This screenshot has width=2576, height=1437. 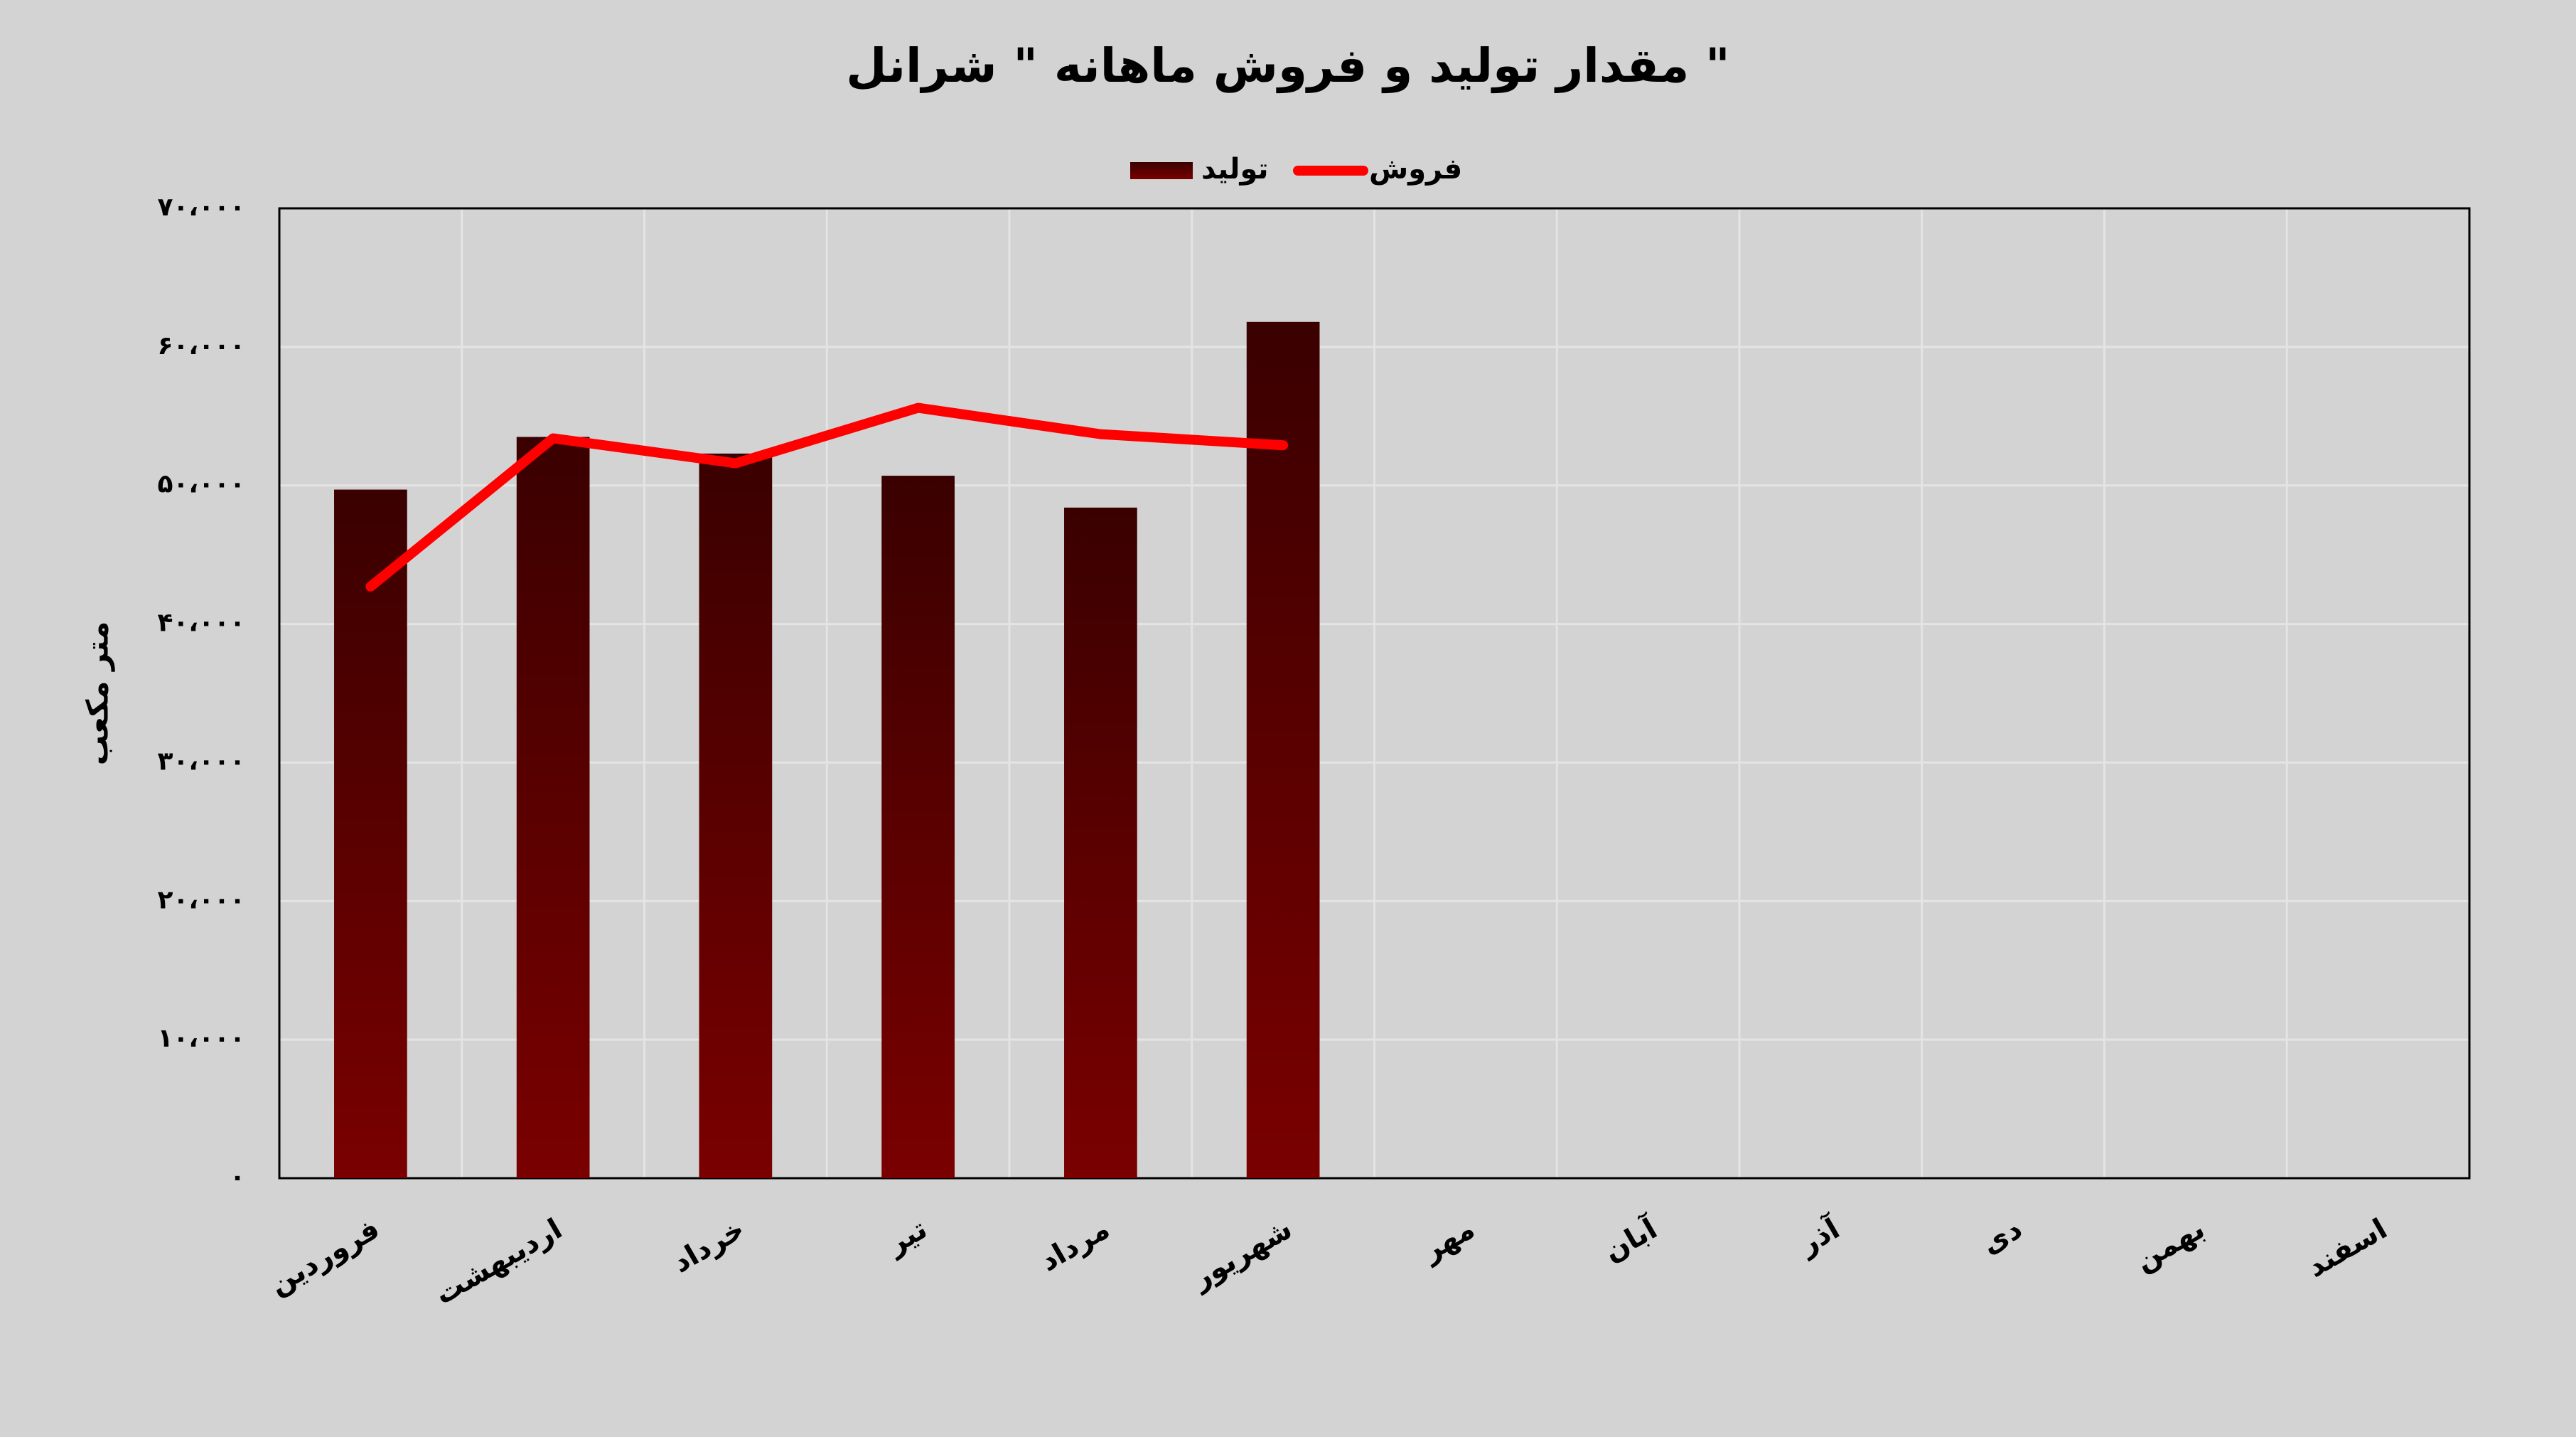 I want to click on legend-swatch, so click(x=1161, y=170).